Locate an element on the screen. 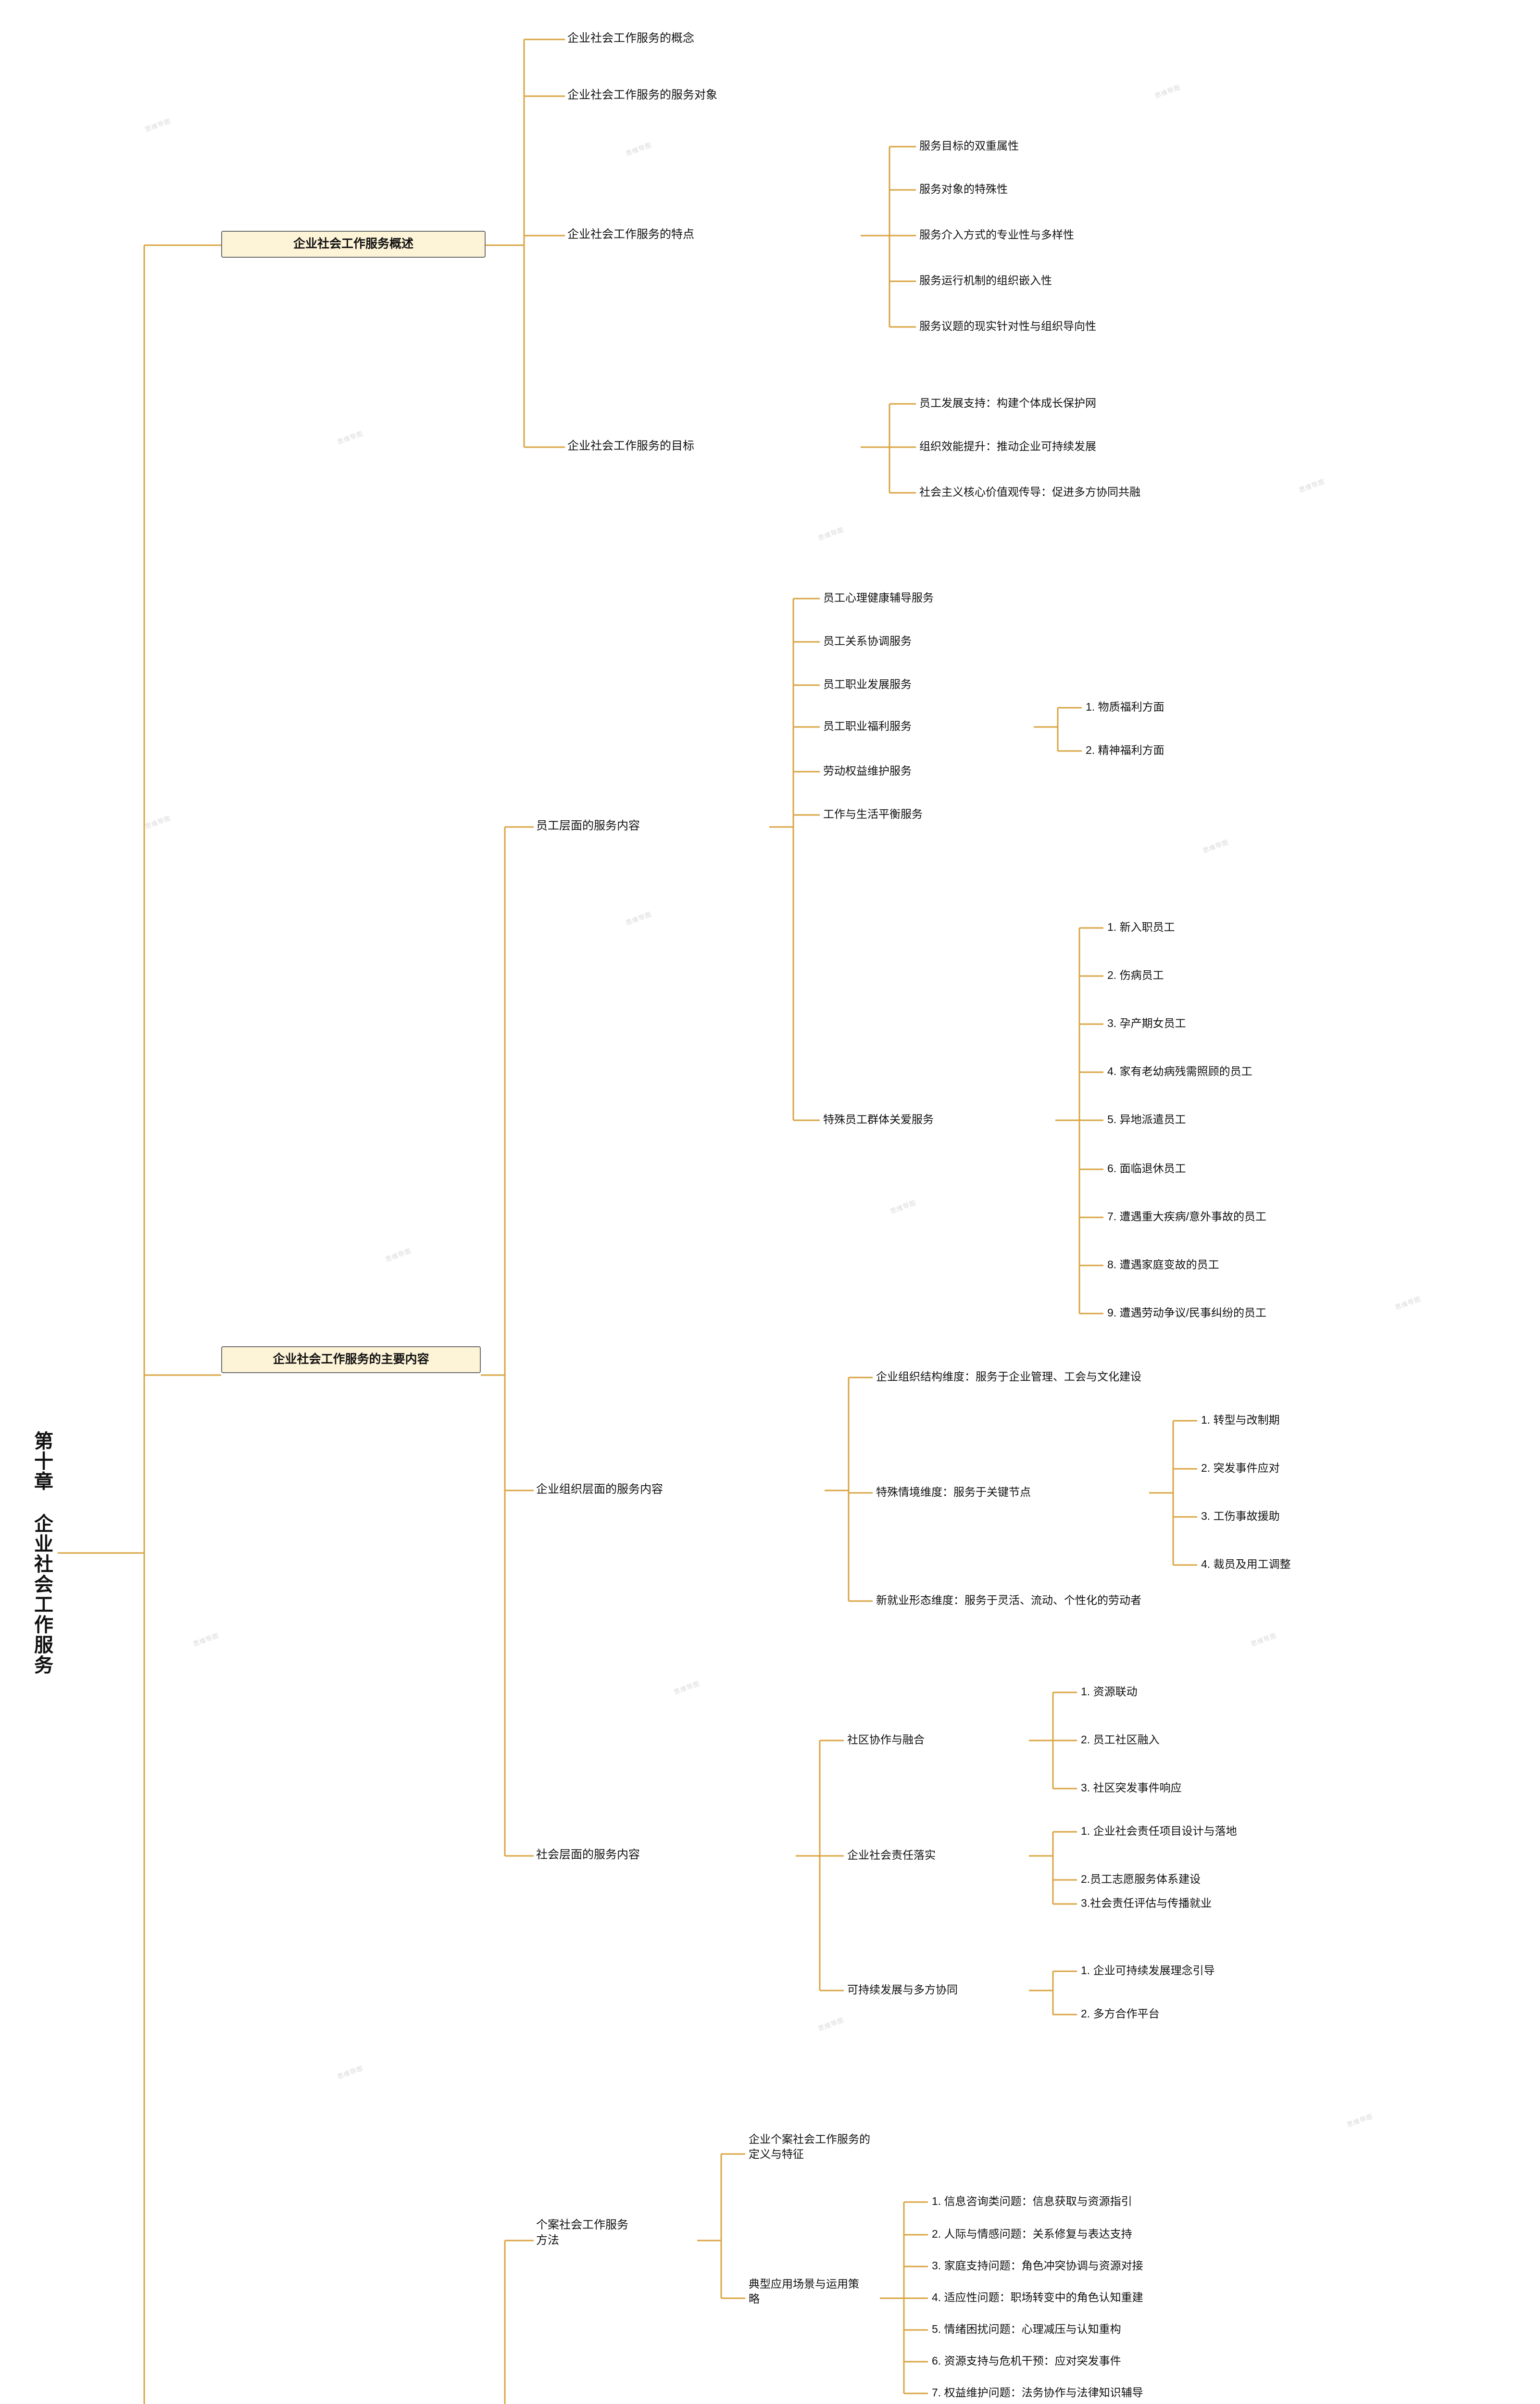 The image size is (1540, 2404). topic-label: 企业组织层面的服务内容 is located at coordinates (599, 1489).